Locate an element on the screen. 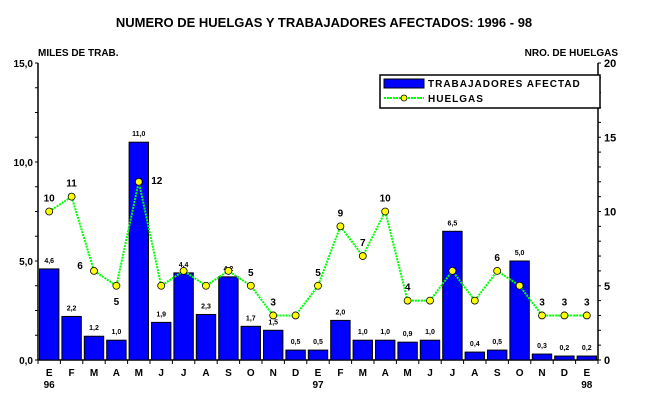 The image size is (648, 413). legend-bar-swatch is located at coordinates (404, 83).